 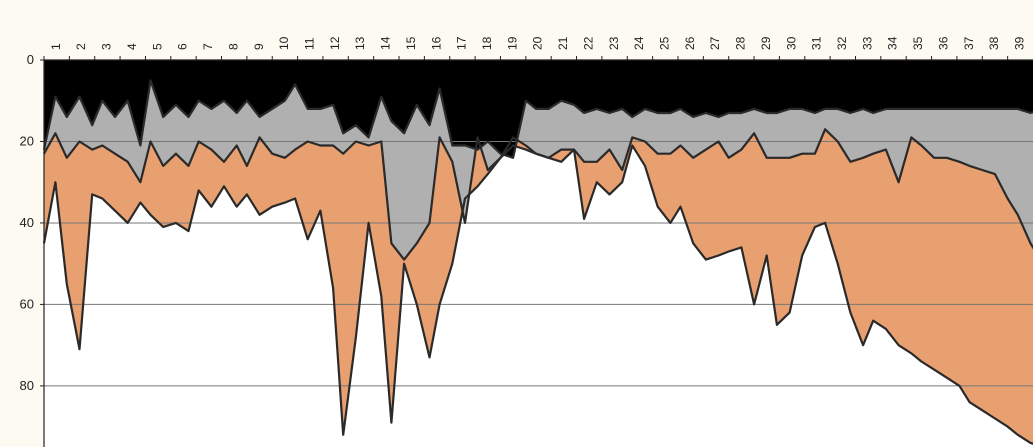 I want to click on y-tick-label: 80, so click(x=27, y=385).